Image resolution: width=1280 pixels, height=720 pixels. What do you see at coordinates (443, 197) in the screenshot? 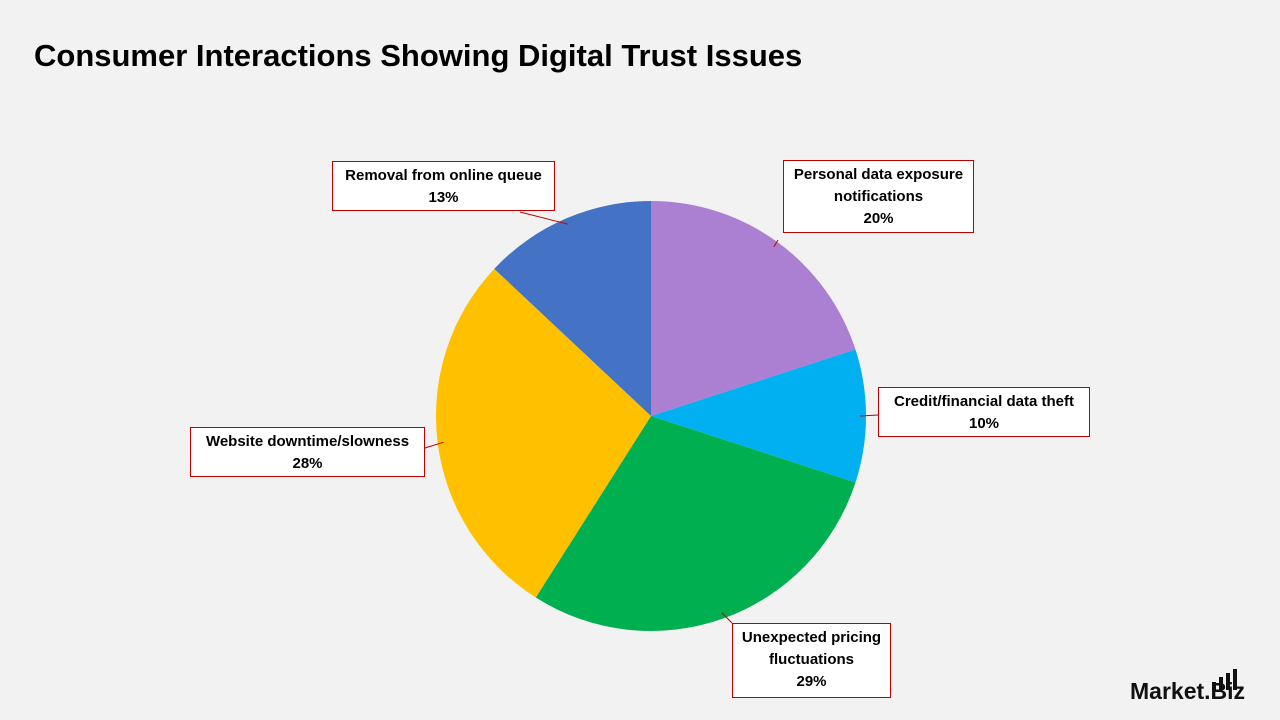
I see `label-value: 13%` at bounding box center [443, 197].